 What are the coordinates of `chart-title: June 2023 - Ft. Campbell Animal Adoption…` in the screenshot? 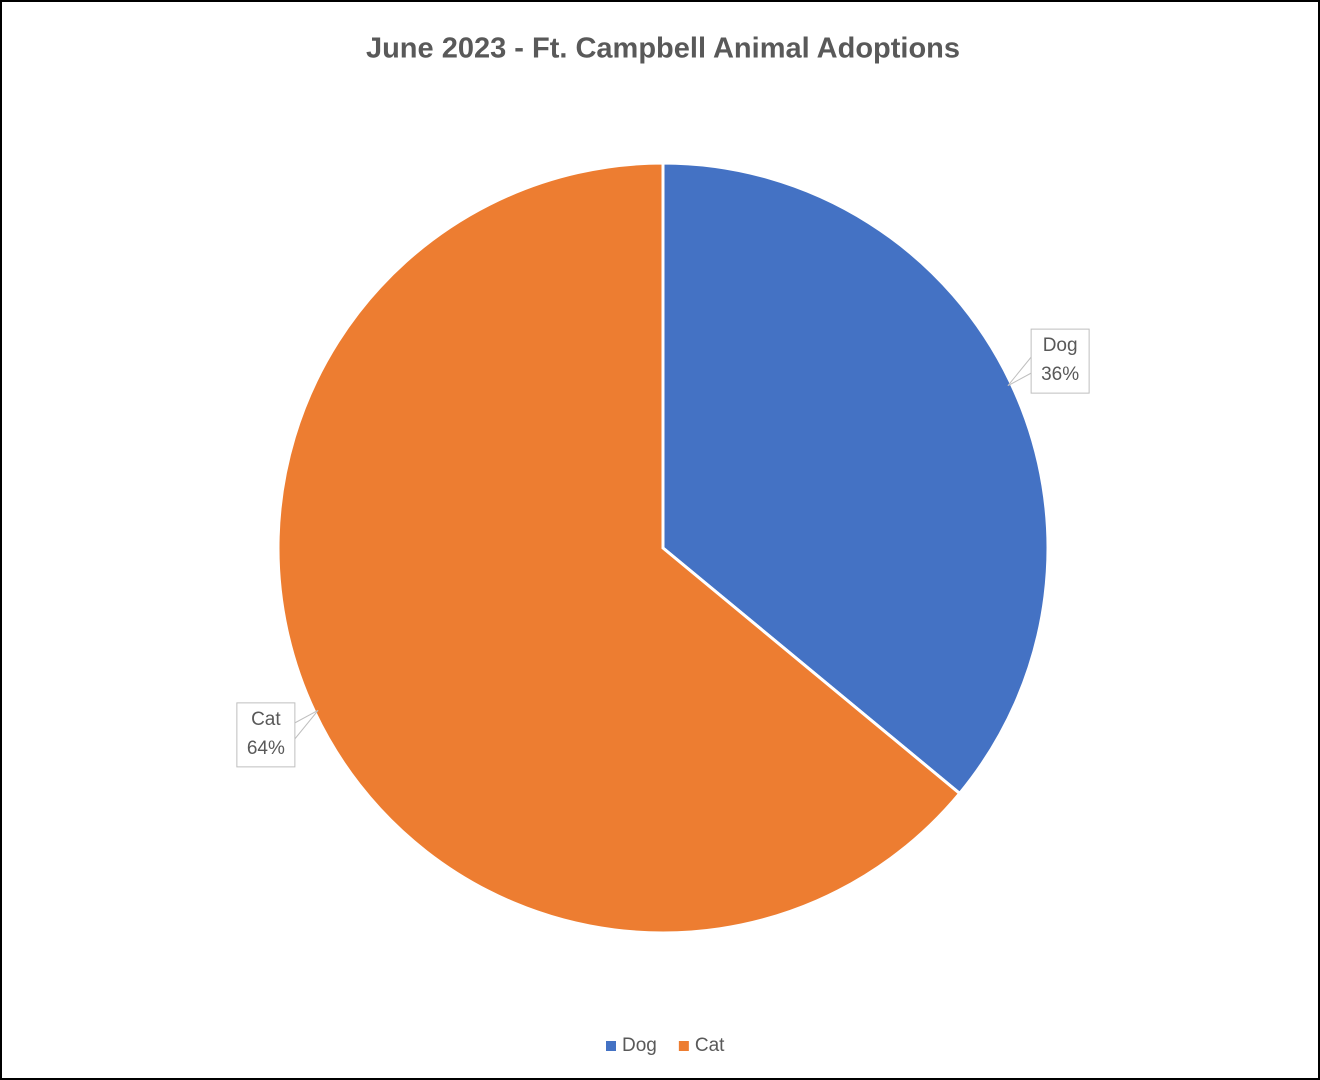 It's located at (663, 49).